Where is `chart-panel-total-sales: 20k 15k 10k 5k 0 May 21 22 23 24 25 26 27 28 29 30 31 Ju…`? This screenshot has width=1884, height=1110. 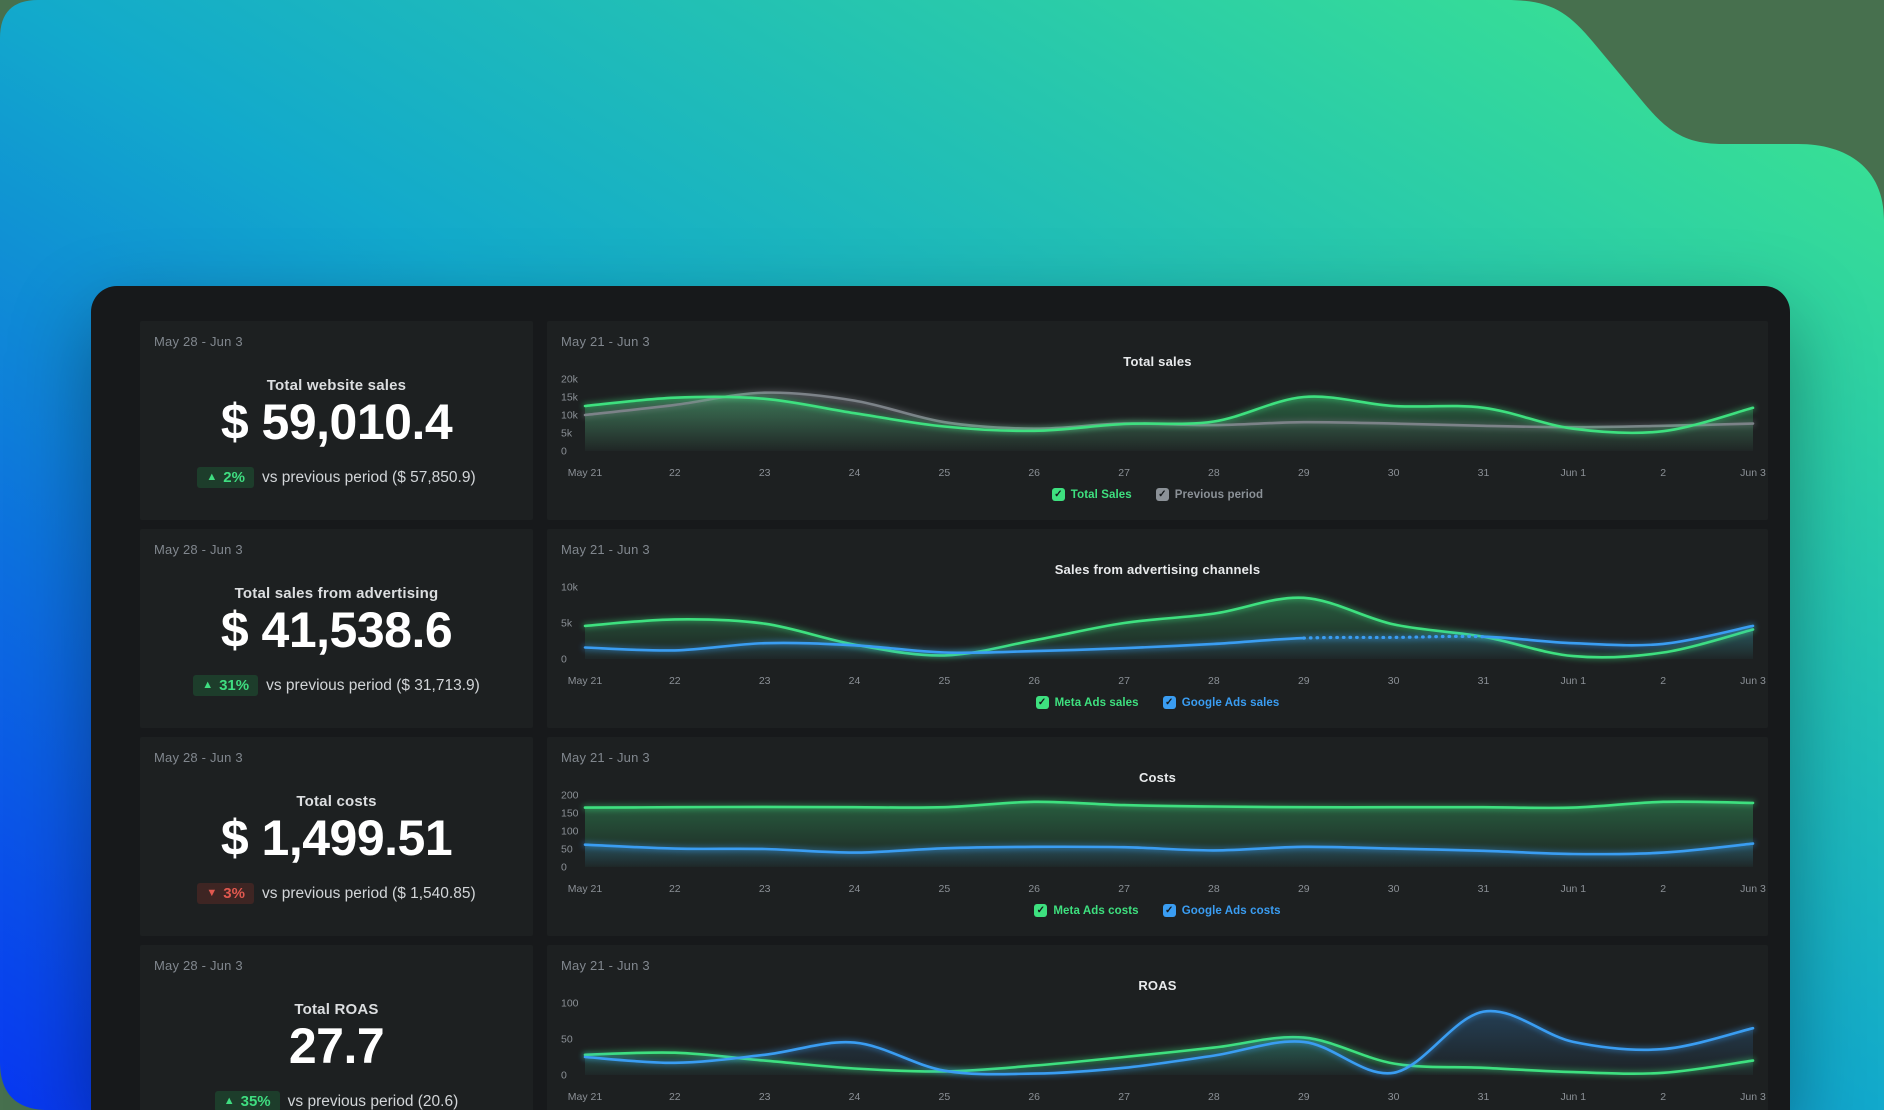 chart-panel-total-sales: 20k 15k 10k 5k 0 May 21 22 23 24 25 26 27 28 29 30 31 Ju… is located at coordinates (1157, 420).